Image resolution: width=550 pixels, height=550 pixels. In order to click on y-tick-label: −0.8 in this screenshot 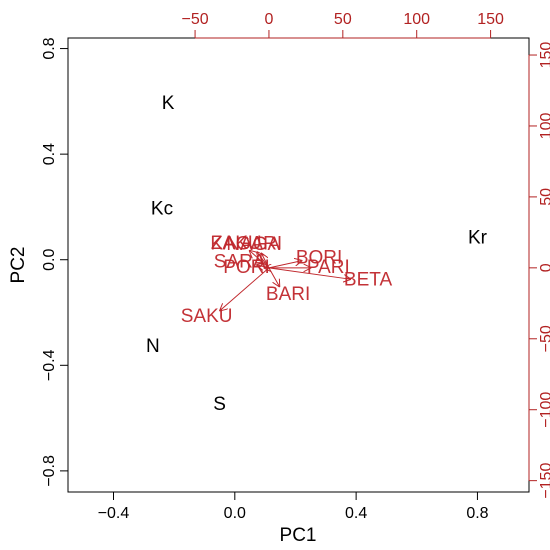, I will do `click(49, 471)`.